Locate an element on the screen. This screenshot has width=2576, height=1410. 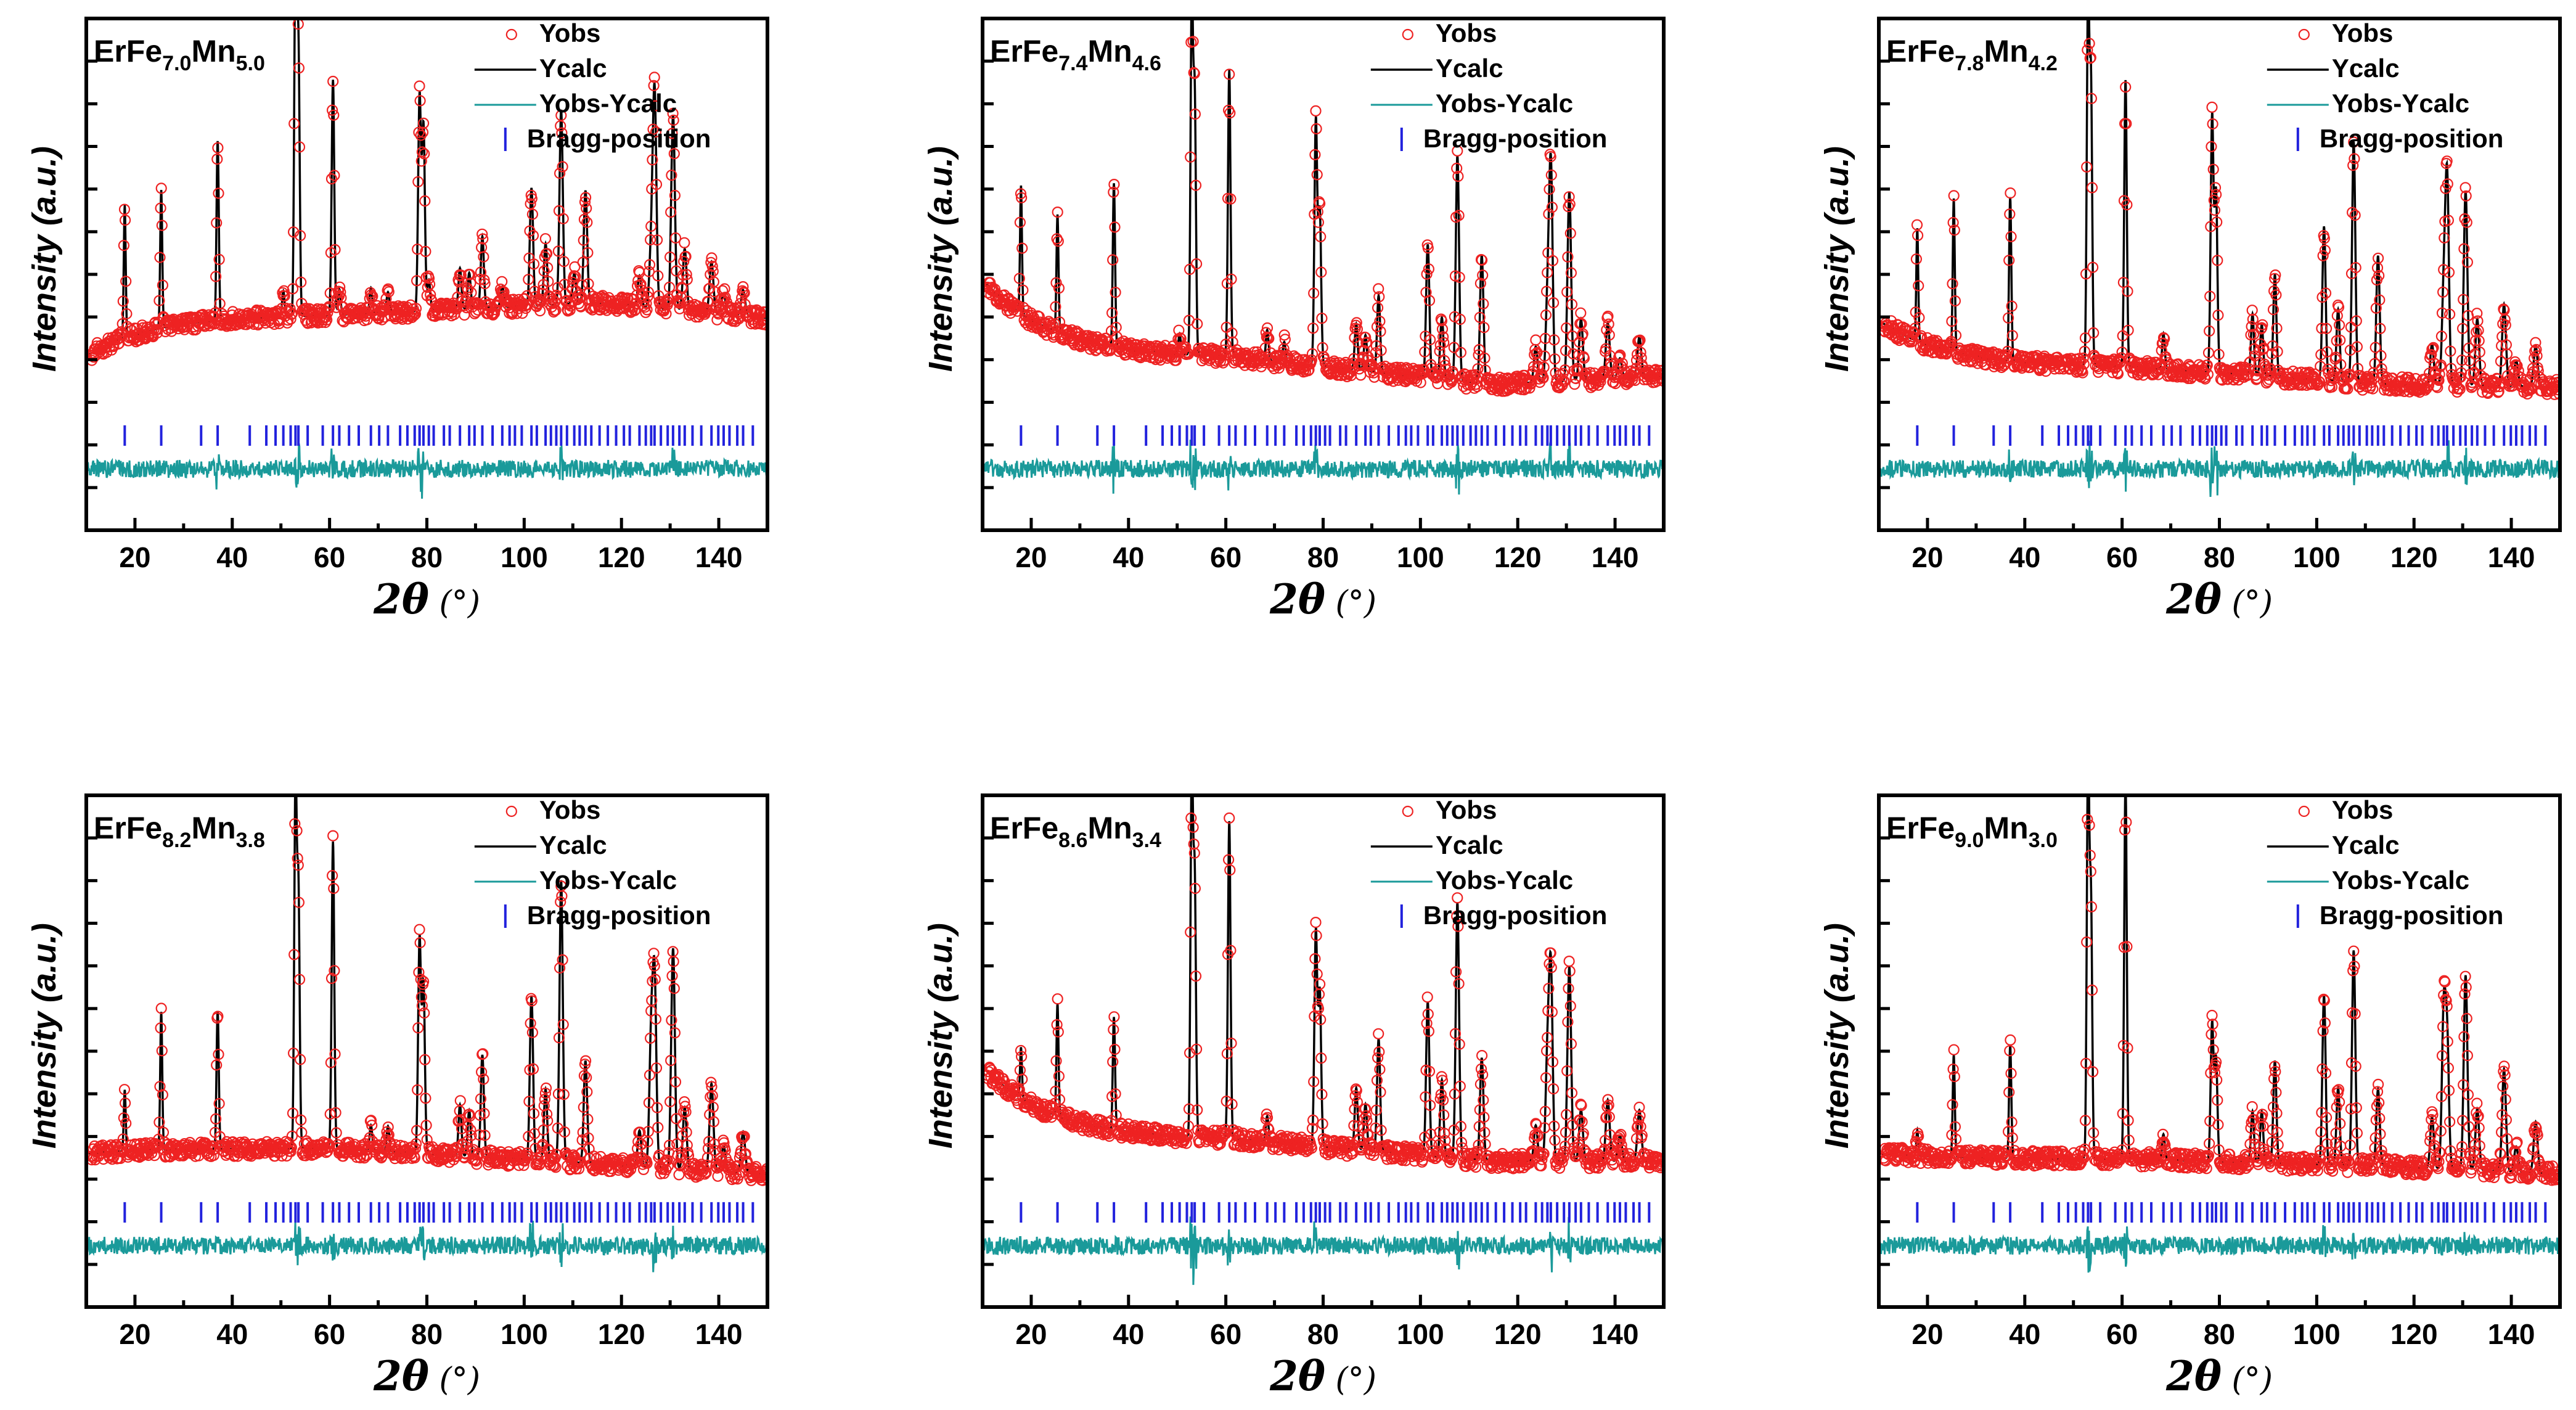
panel-title: ErFe7.4Mn4.6 is located at coordinates (1075, 55).